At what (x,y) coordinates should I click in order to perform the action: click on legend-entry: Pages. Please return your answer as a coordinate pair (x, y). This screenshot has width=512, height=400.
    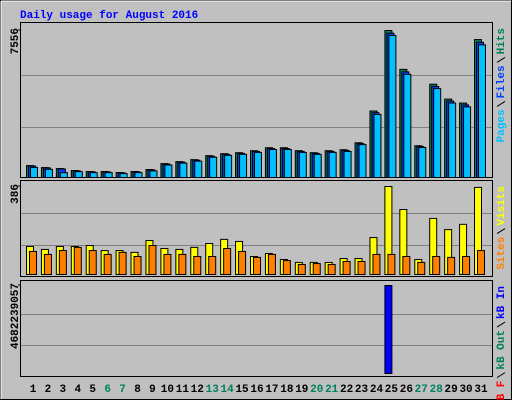
    Looking at the image, I should click on (502, 125).